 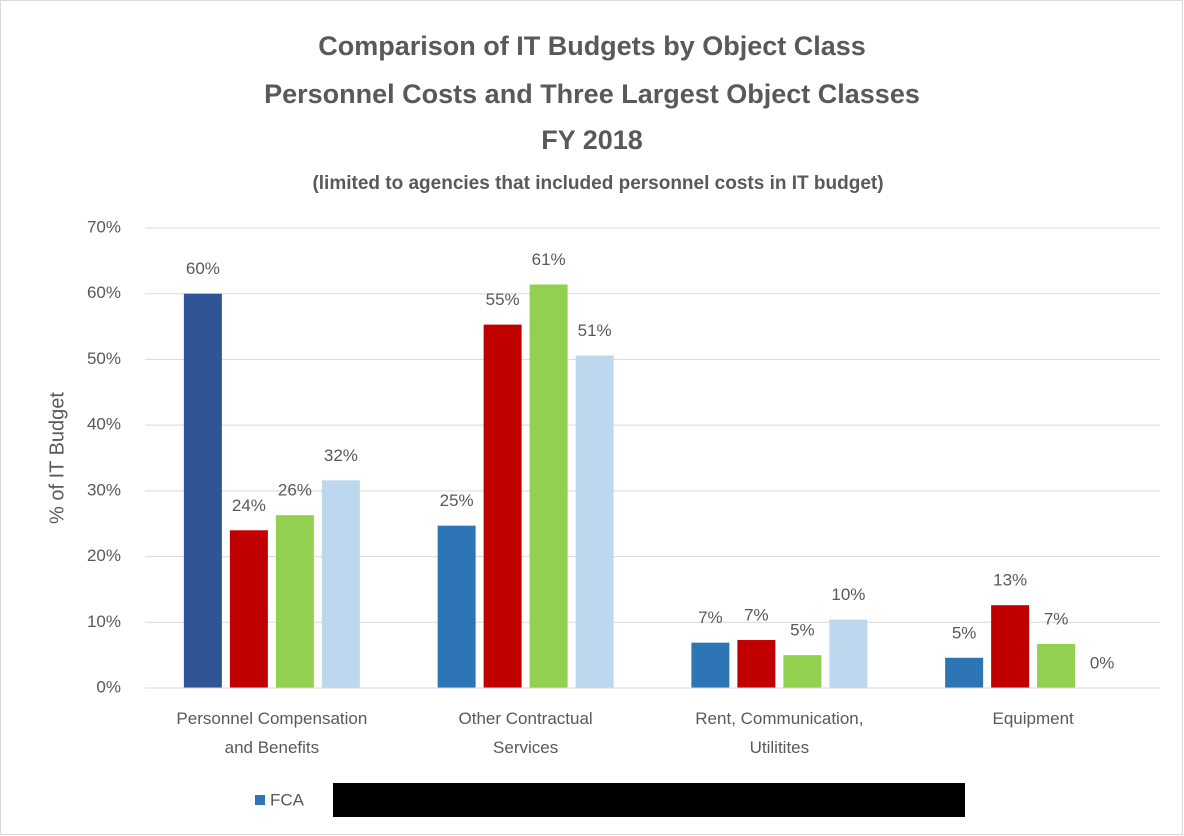 I want to click on data-label: 13%, so click(x=1010, y=580).